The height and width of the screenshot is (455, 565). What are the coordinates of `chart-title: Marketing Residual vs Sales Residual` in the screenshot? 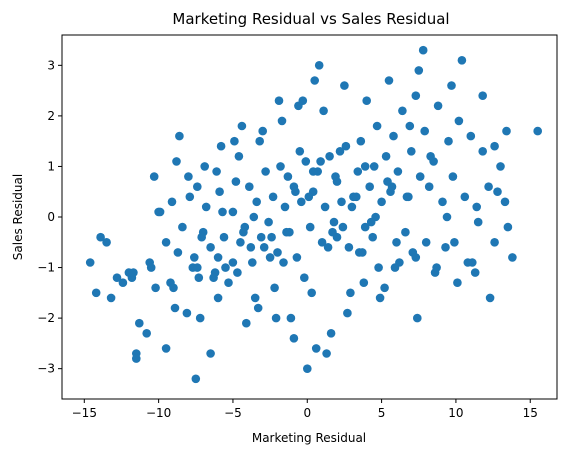 It's located at (310, 19).